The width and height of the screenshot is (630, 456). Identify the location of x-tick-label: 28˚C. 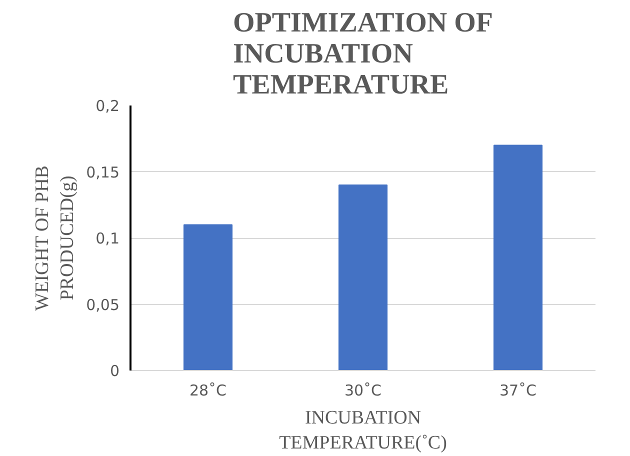
(208, 391).